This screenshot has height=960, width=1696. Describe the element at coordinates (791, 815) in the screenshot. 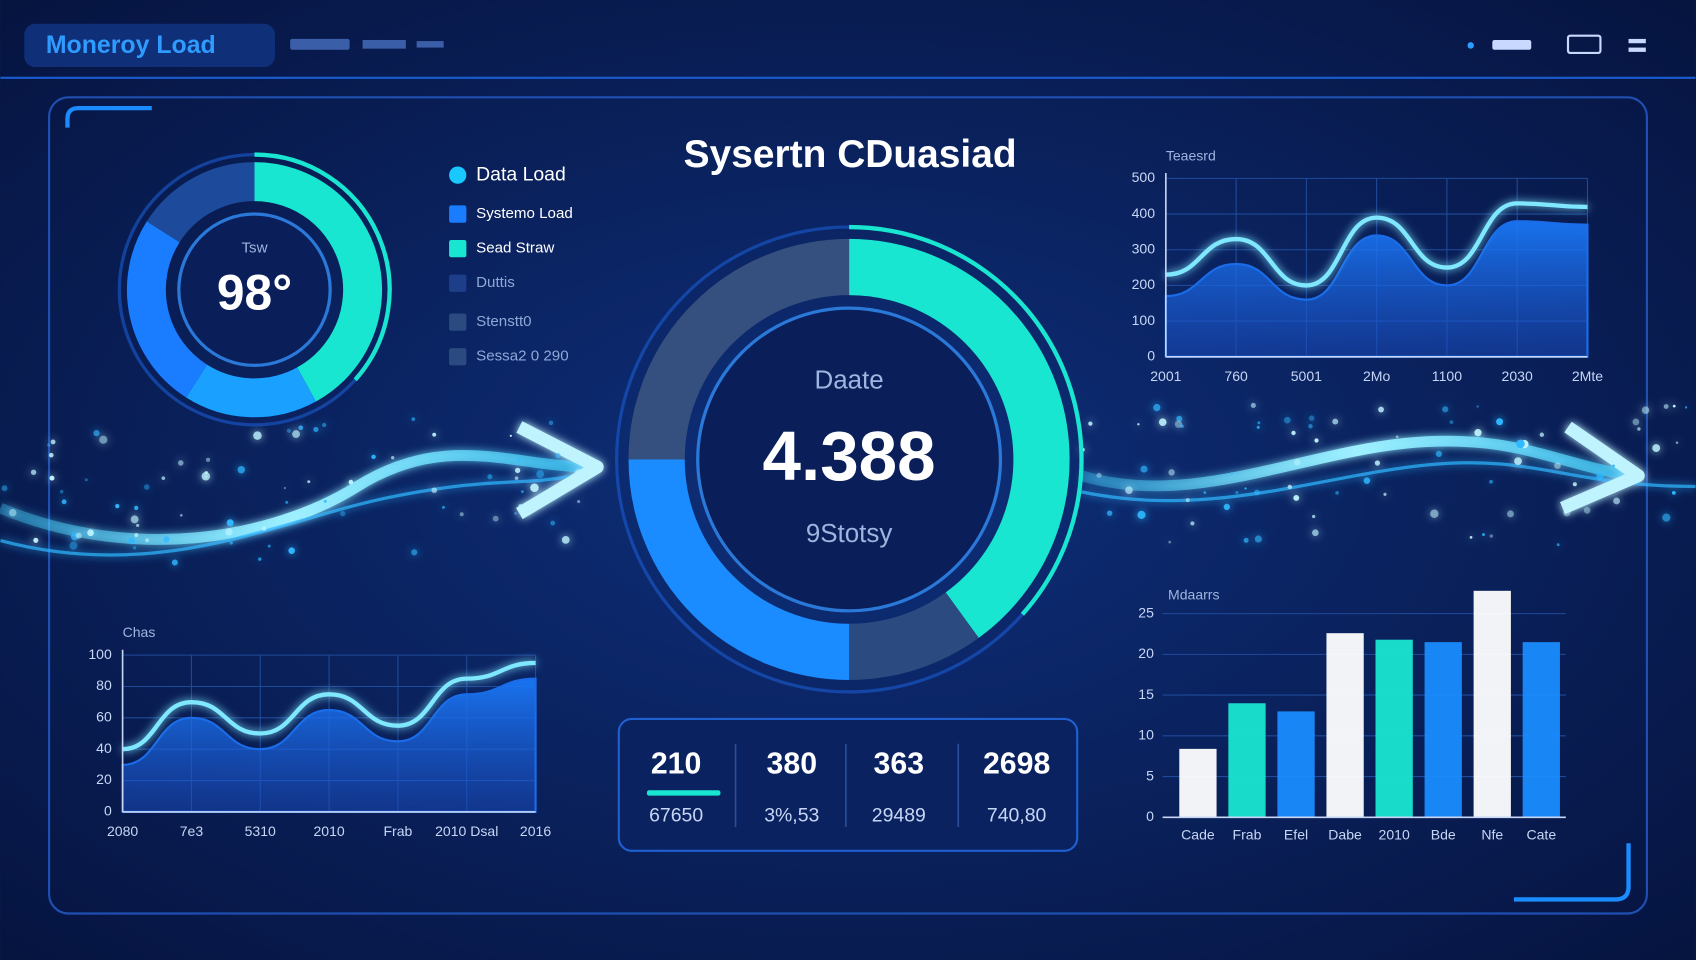

I see `stat-label: 3%,53` at that location.